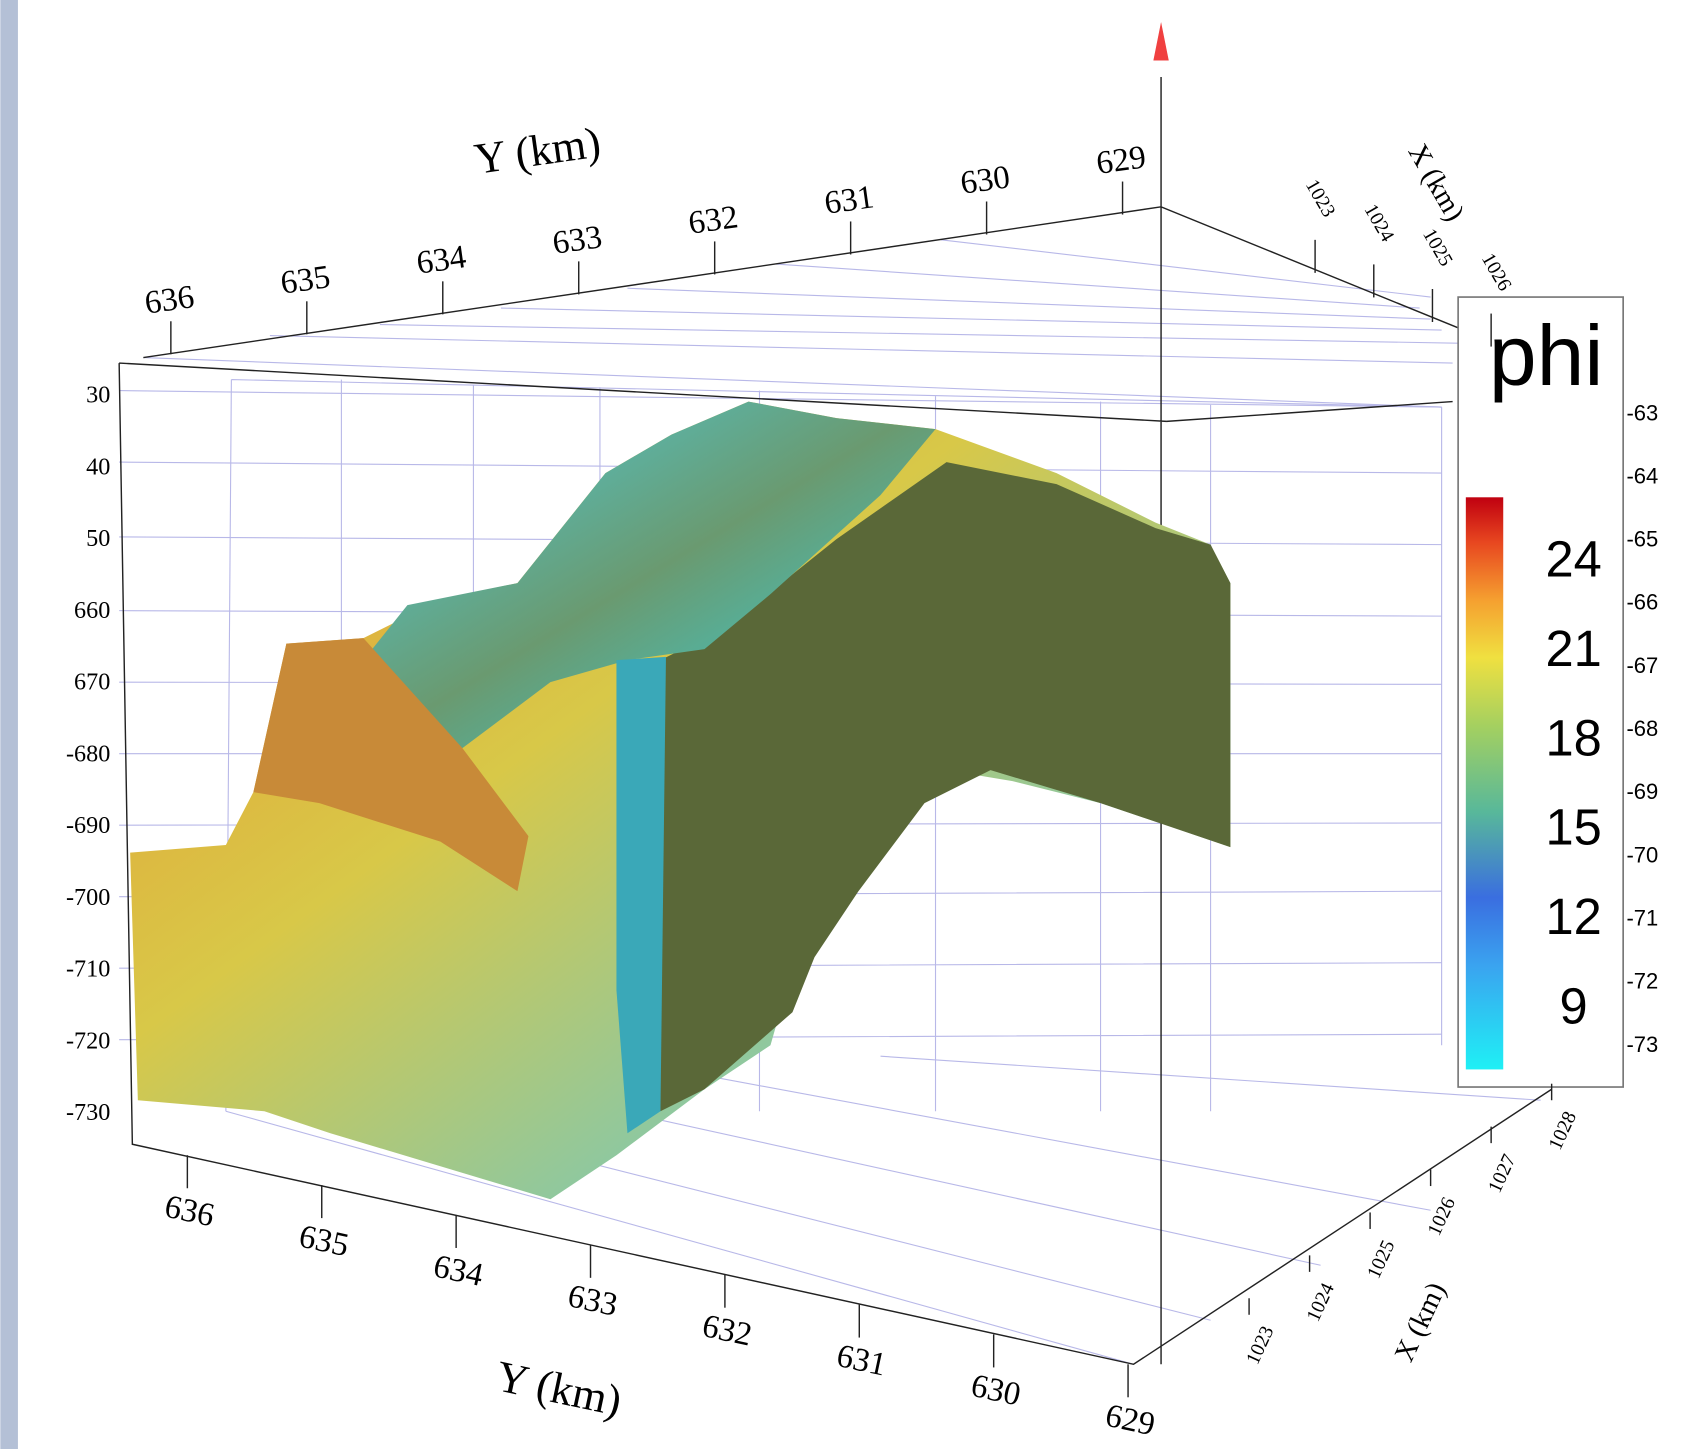 The height and width of the screenshot is (1449, 1706). I want to click on right-z-axis-tick-label: -73, so click(1642, 1044).